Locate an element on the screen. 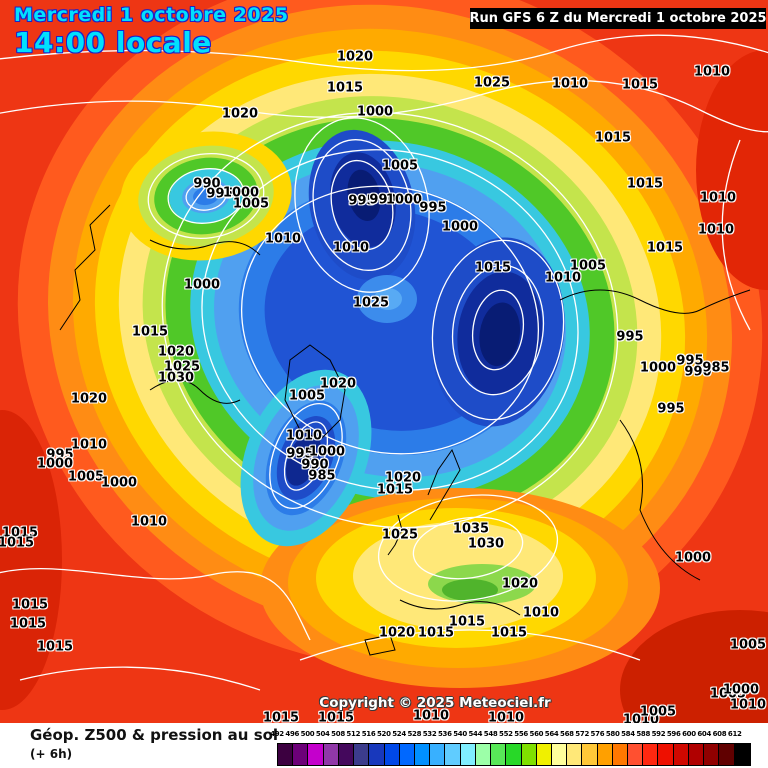  pressure-label: 985 is located at coordinates (322, 476).